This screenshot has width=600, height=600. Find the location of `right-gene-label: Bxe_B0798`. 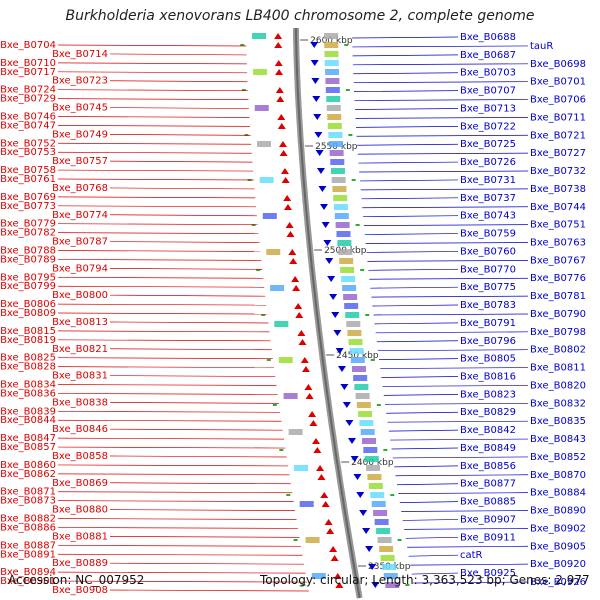

right-gene-label: Bxe_B0798 is located at coordinates (558, 332).